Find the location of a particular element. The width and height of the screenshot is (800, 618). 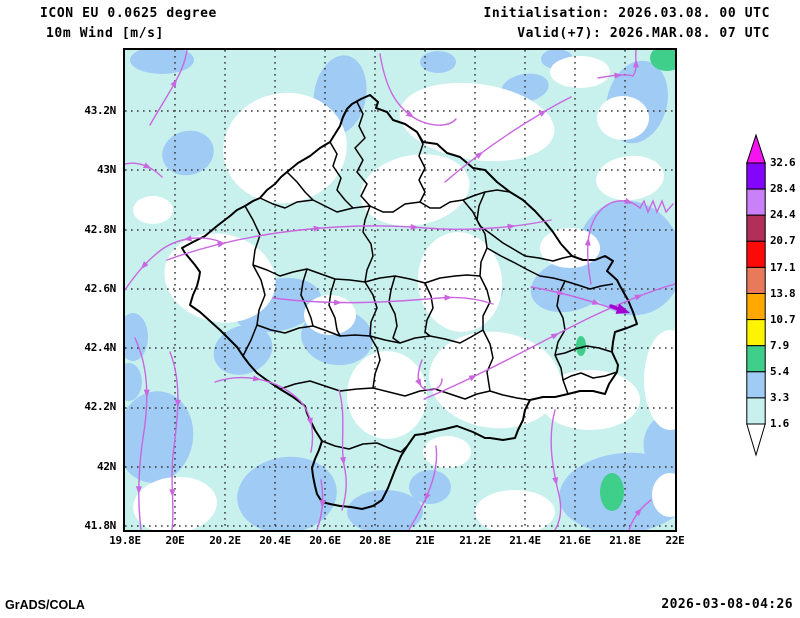

lon-label: 21.6E is located at coordinates (575, 540).